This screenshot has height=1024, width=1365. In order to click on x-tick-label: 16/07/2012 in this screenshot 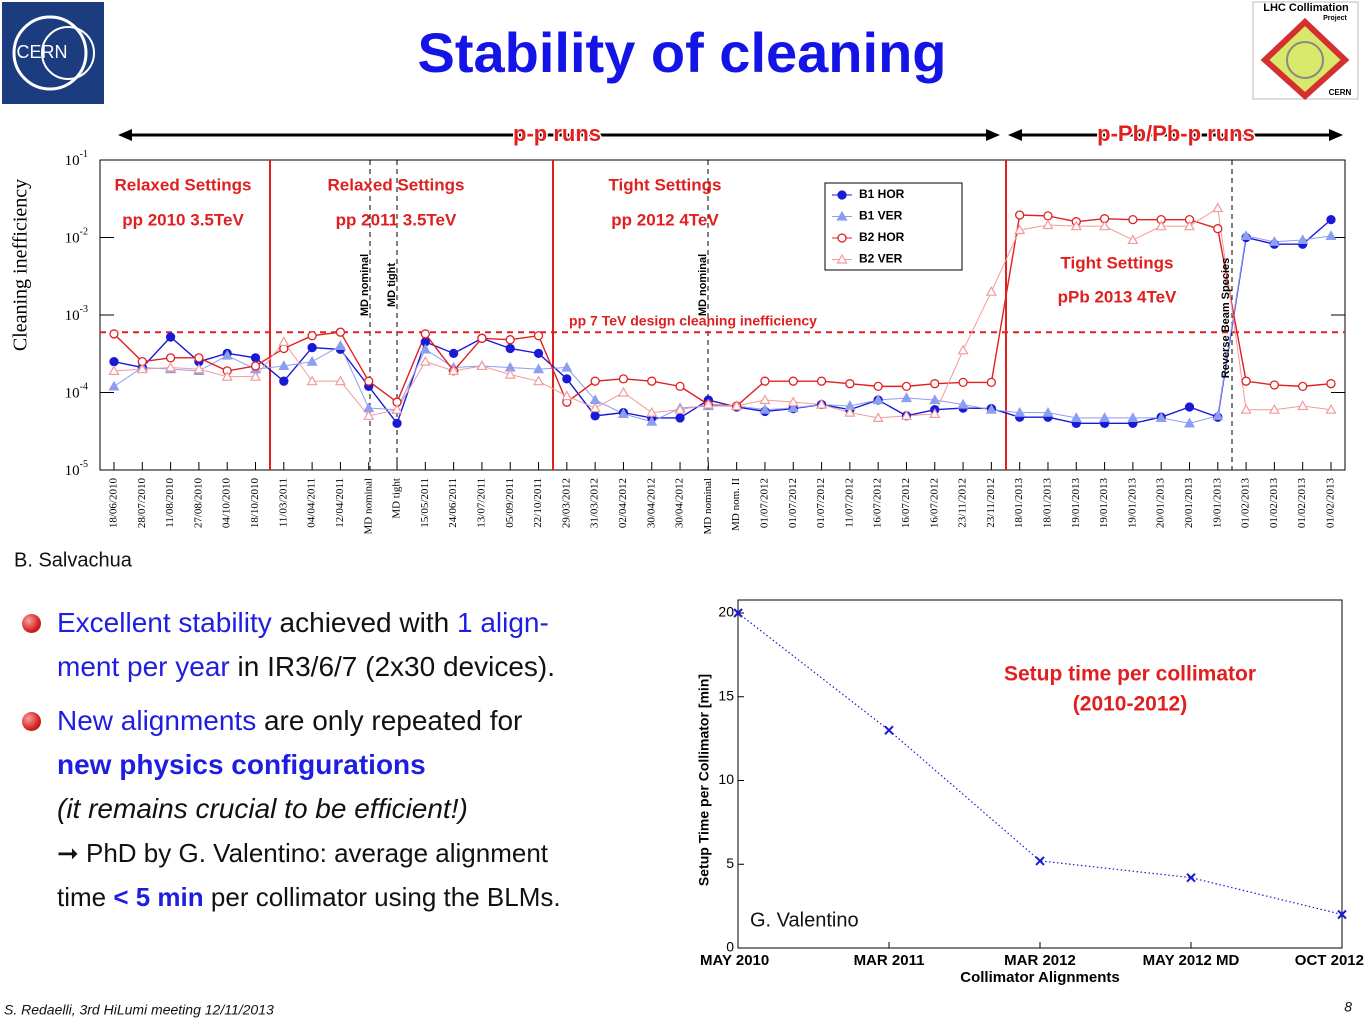, I will do `click(878, 503)`.